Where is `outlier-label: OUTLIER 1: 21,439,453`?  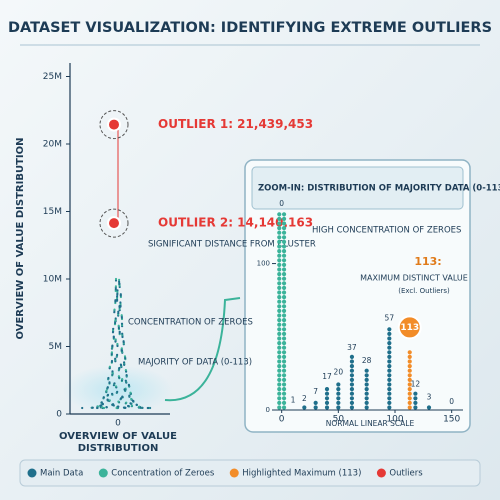
outlier-label: OUTLIER 1: 21,439,453 is located at coordinates (235, 124).